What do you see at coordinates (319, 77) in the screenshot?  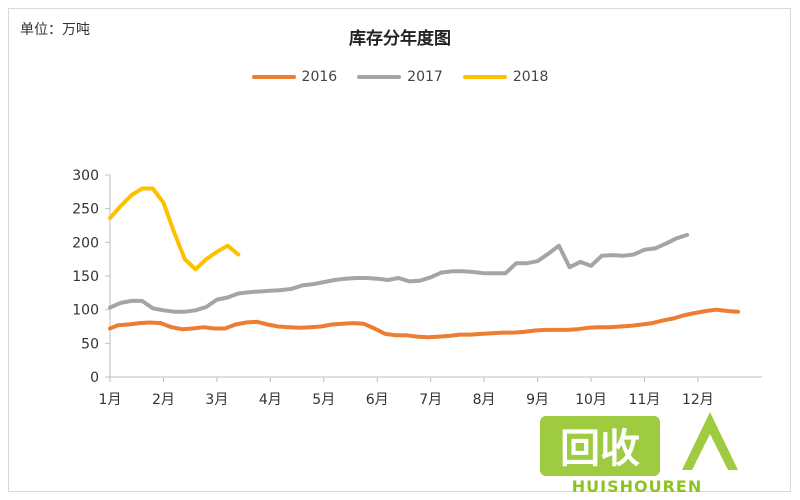 I see `legend-label-2016: 2016` at bounding box center [319, 77].